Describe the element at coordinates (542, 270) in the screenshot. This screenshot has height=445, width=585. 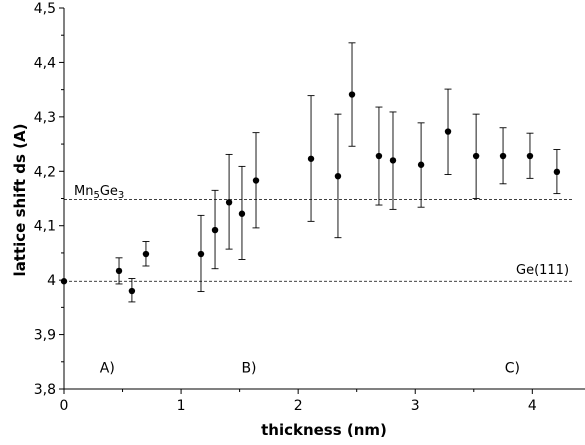
I see `ref-label-ge111: Ge(111)` at that location.